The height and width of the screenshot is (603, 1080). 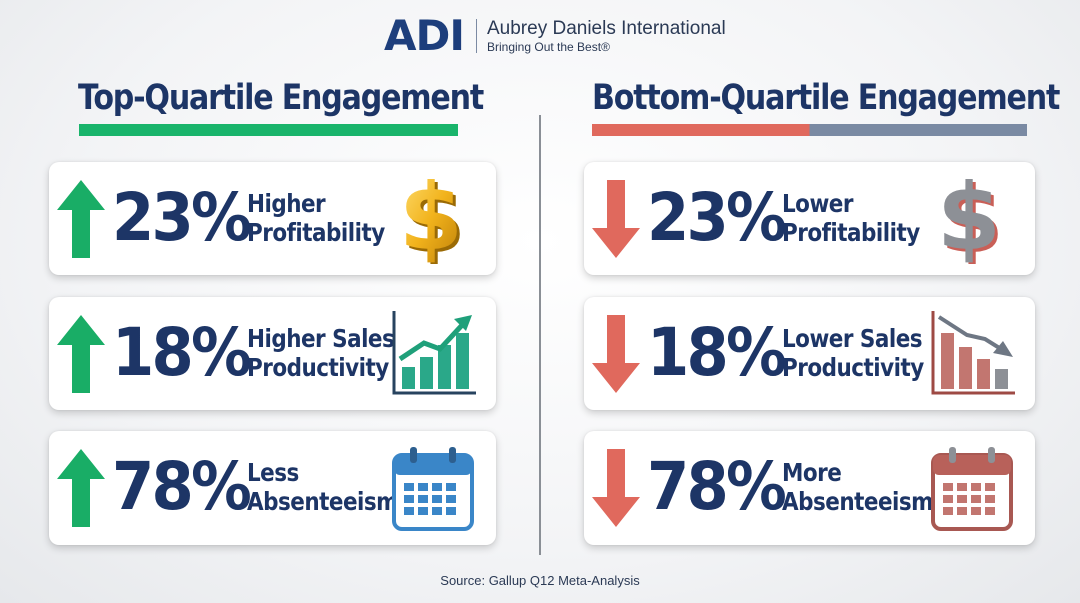 I want to click on logo-separator, so click(x=476, y=36).